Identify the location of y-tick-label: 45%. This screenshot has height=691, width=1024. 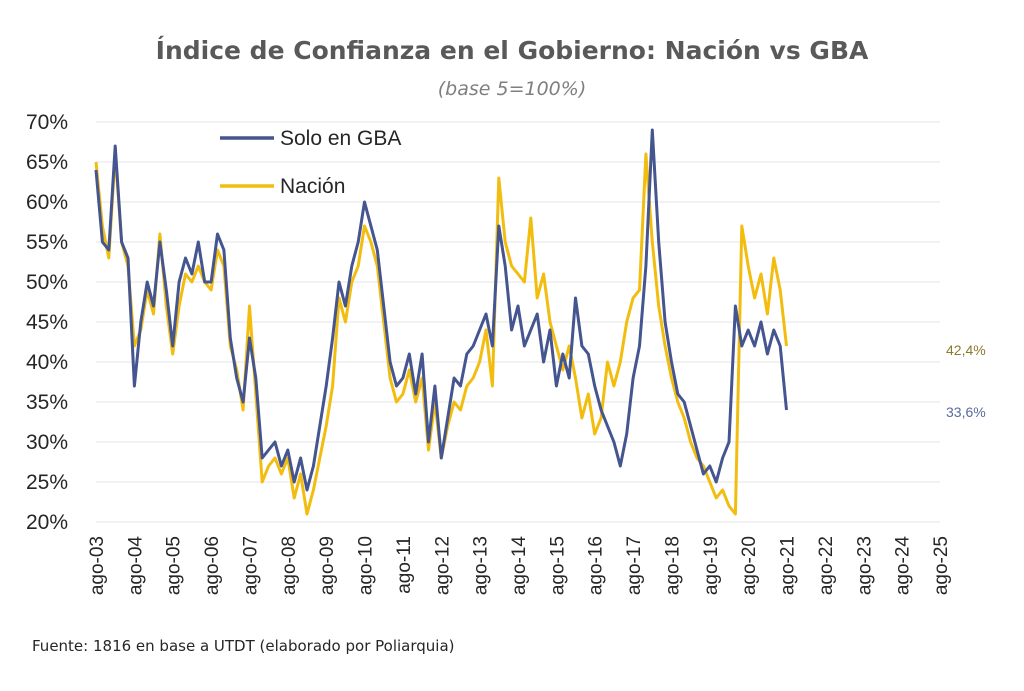
(47, 322).